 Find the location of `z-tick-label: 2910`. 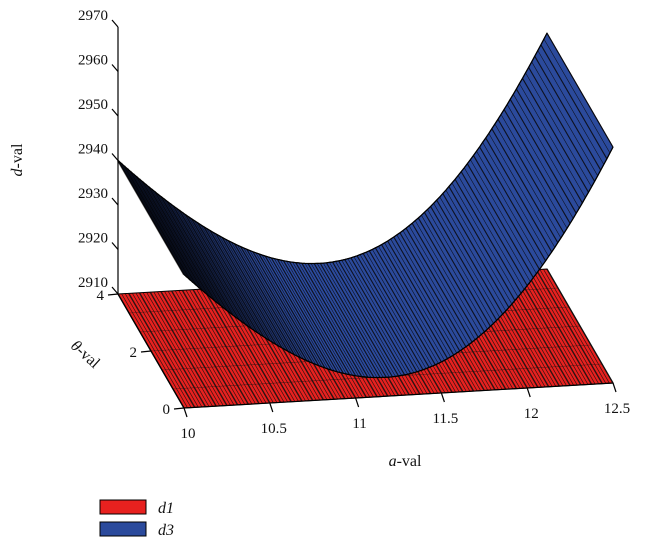

z-tick-label: 2910 is located at coordinates (93, 283).